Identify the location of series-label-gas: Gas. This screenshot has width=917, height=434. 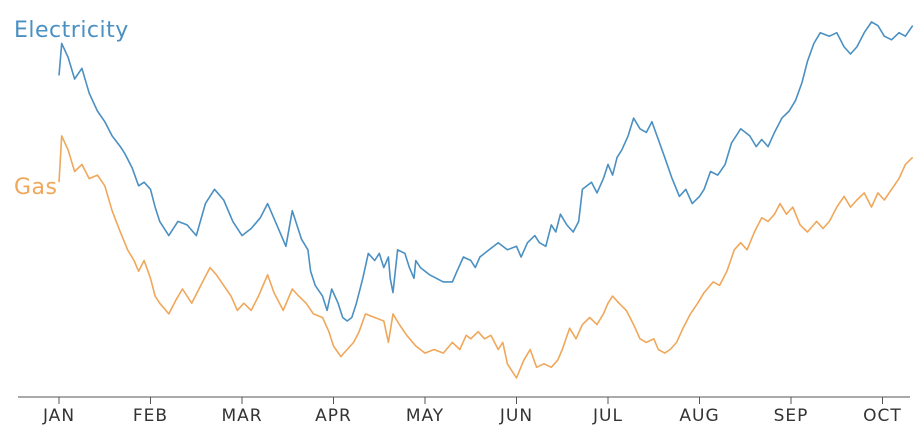
(36, 187).